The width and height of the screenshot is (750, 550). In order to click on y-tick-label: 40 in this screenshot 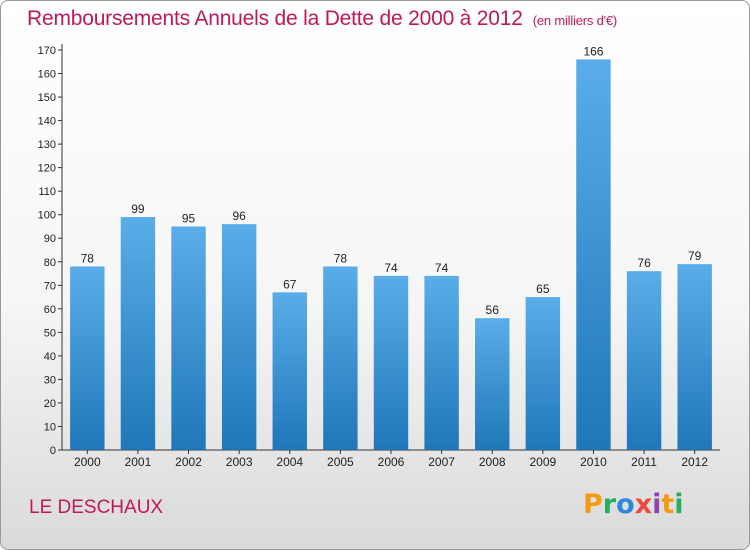, I will do `click(50, 357)`.